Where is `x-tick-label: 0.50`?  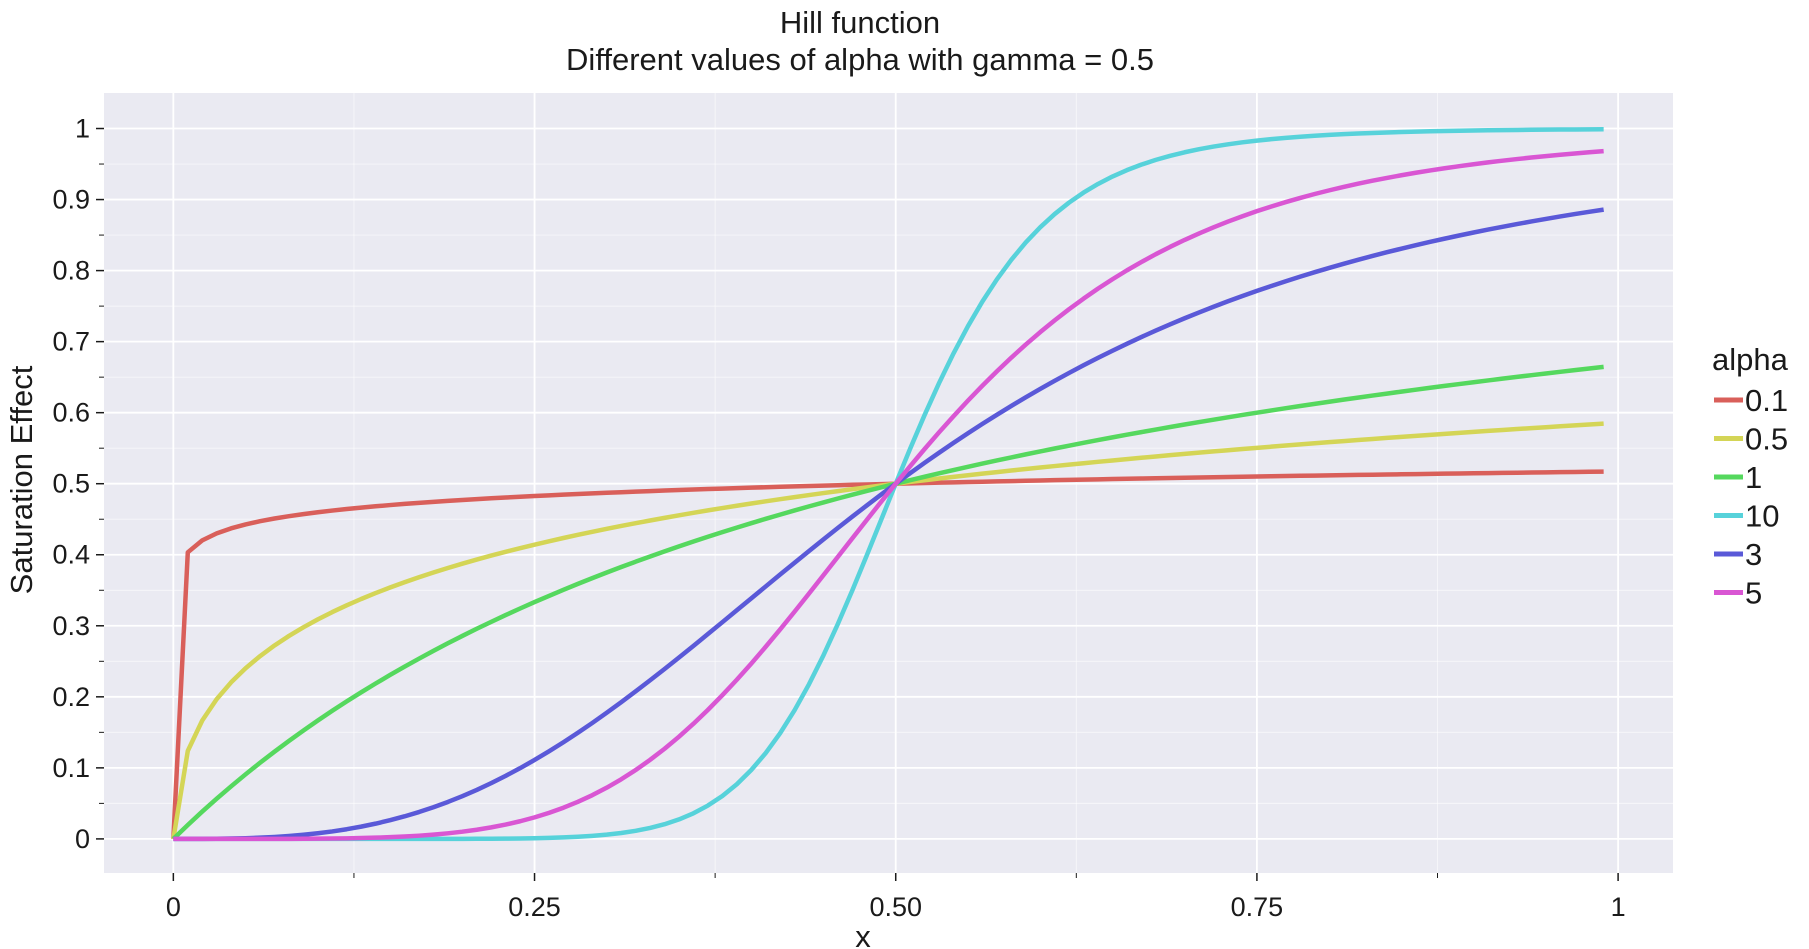 x-tick-label: 0.50 is located at coordinates (895, 907).